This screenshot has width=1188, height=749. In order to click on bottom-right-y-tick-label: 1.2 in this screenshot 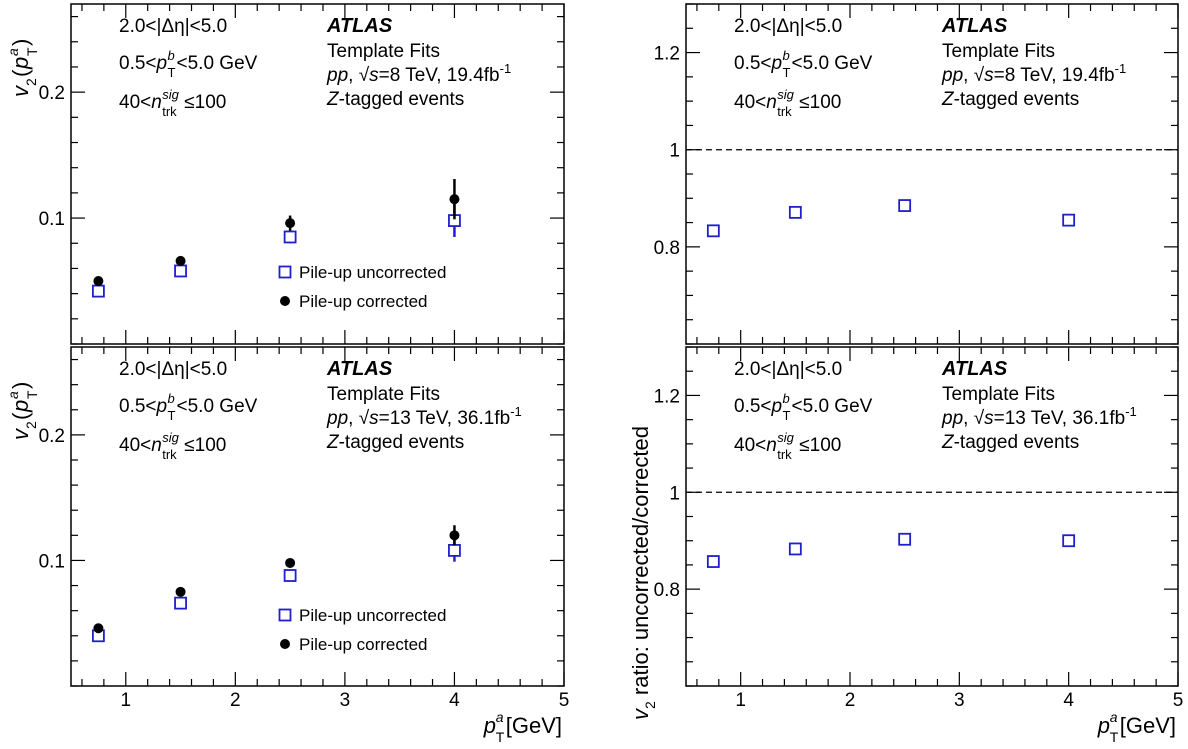, I will do `click(667, 396)`.